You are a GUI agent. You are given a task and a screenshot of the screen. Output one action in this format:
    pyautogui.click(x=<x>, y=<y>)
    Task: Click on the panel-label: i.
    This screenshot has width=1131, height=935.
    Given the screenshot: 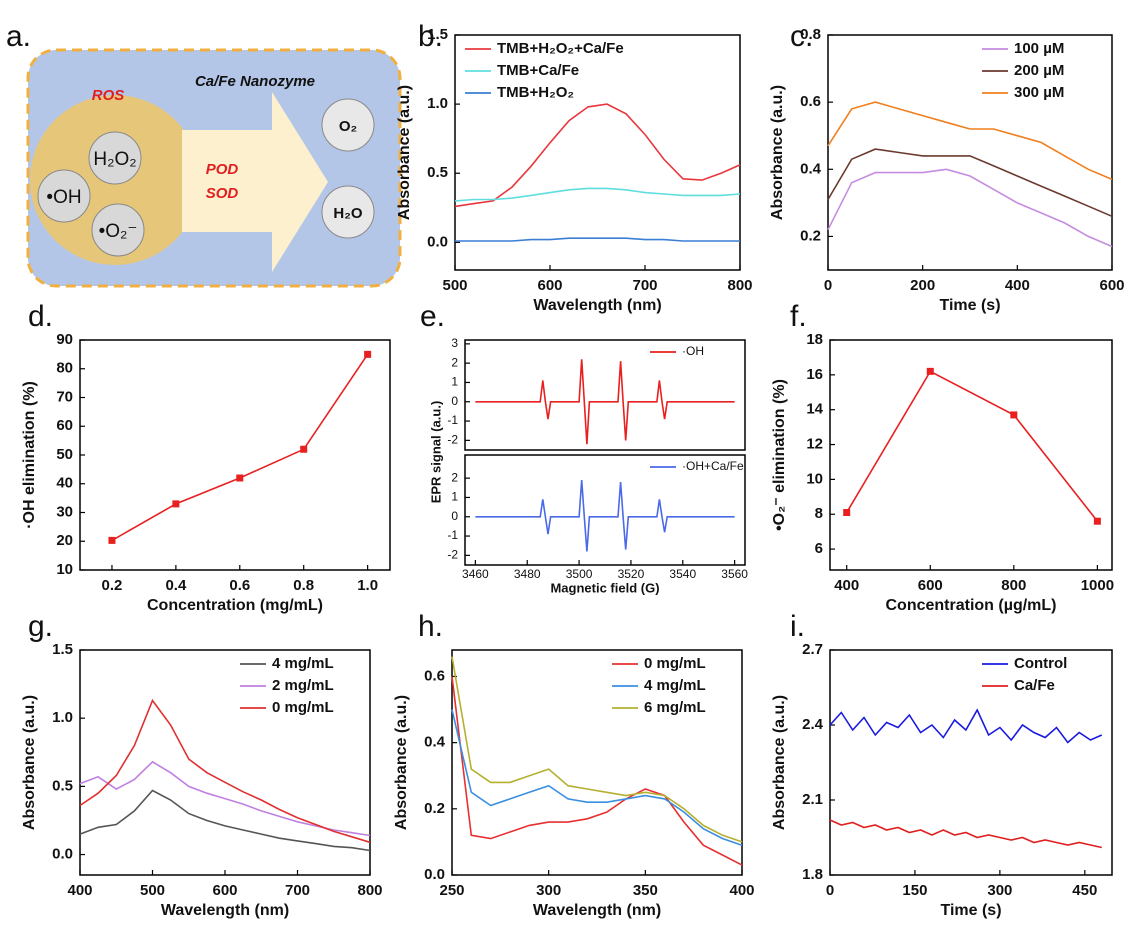 What is the action you would take?
    pyautogui.click(x=797, y=626)
    